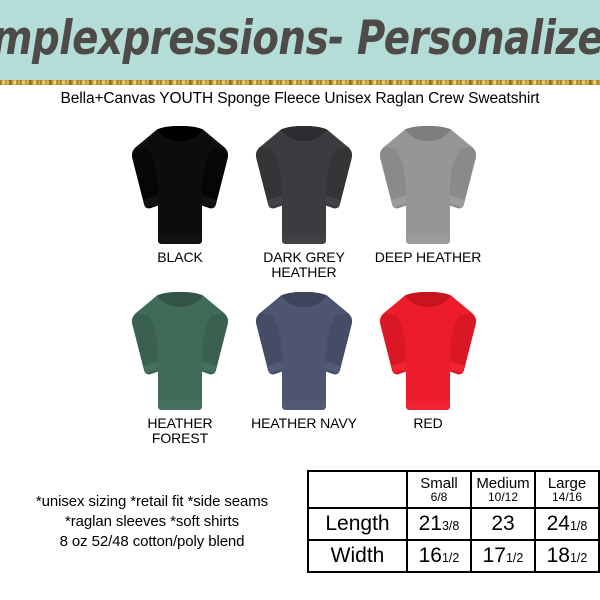 The height and width of the screenshot is (600, 600). Describe the element at coordinates (357, 556) in the screenshot. I see `measurement-label: Width` at that location.